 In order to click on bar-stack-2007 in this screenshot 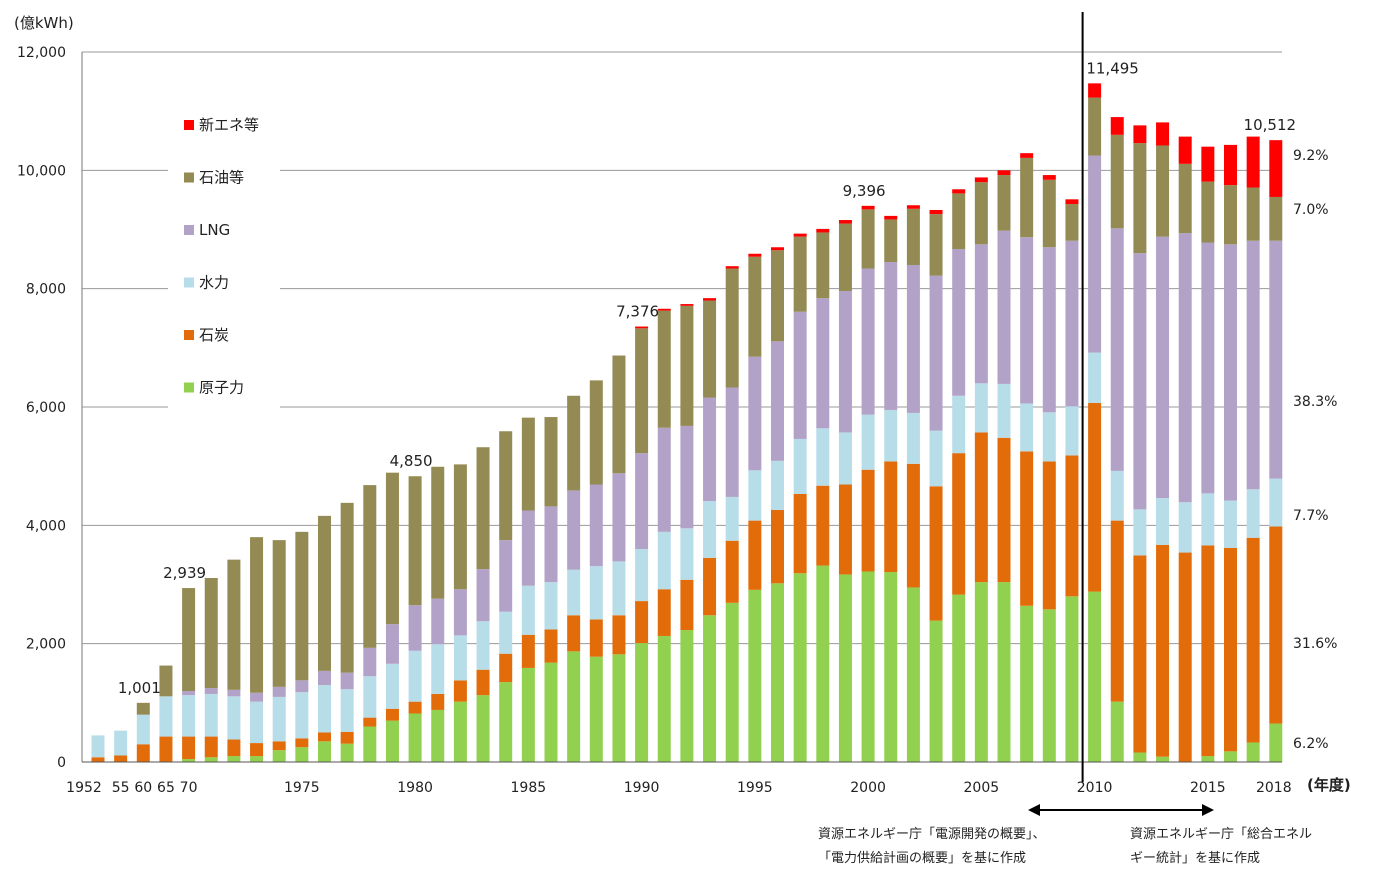, I will do `click(1027, 457)`.